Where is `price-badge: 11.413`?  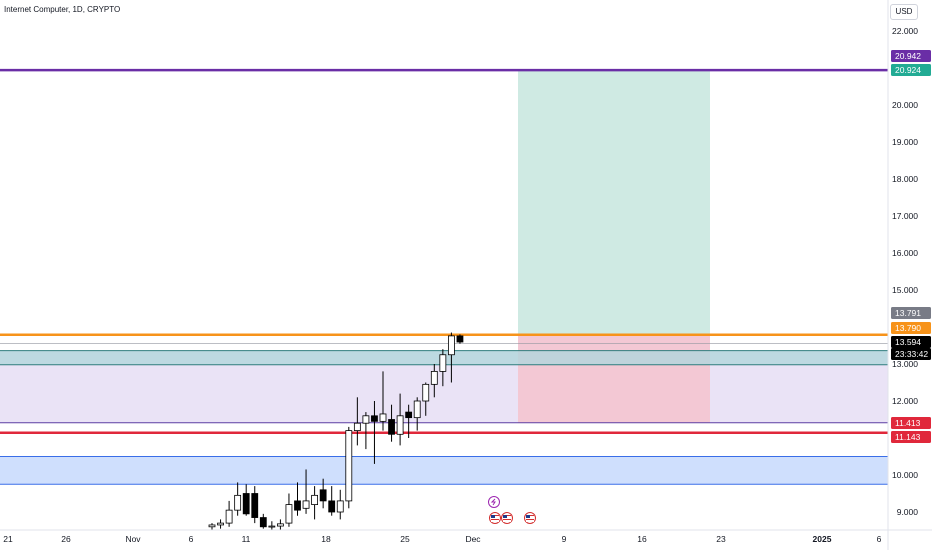
price-badge: 11.413 is located at coordinates (911, 423).